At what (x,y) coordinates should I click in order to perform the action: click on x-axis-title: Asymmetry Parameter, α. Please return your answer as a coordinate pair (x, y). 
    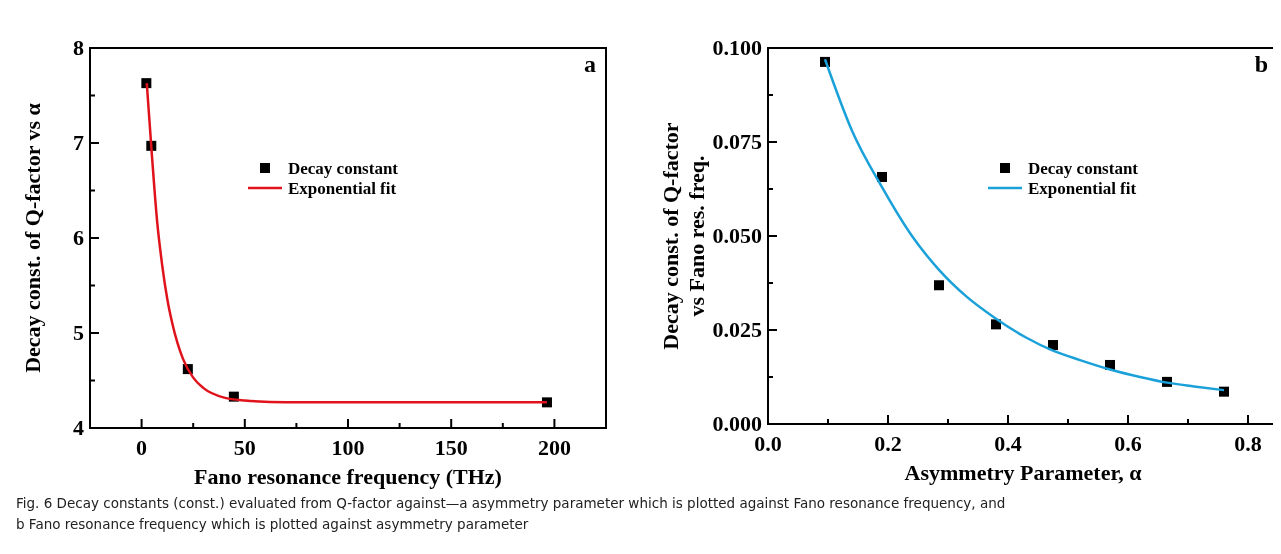
    Looking at the image, I should click on (1023, 472).